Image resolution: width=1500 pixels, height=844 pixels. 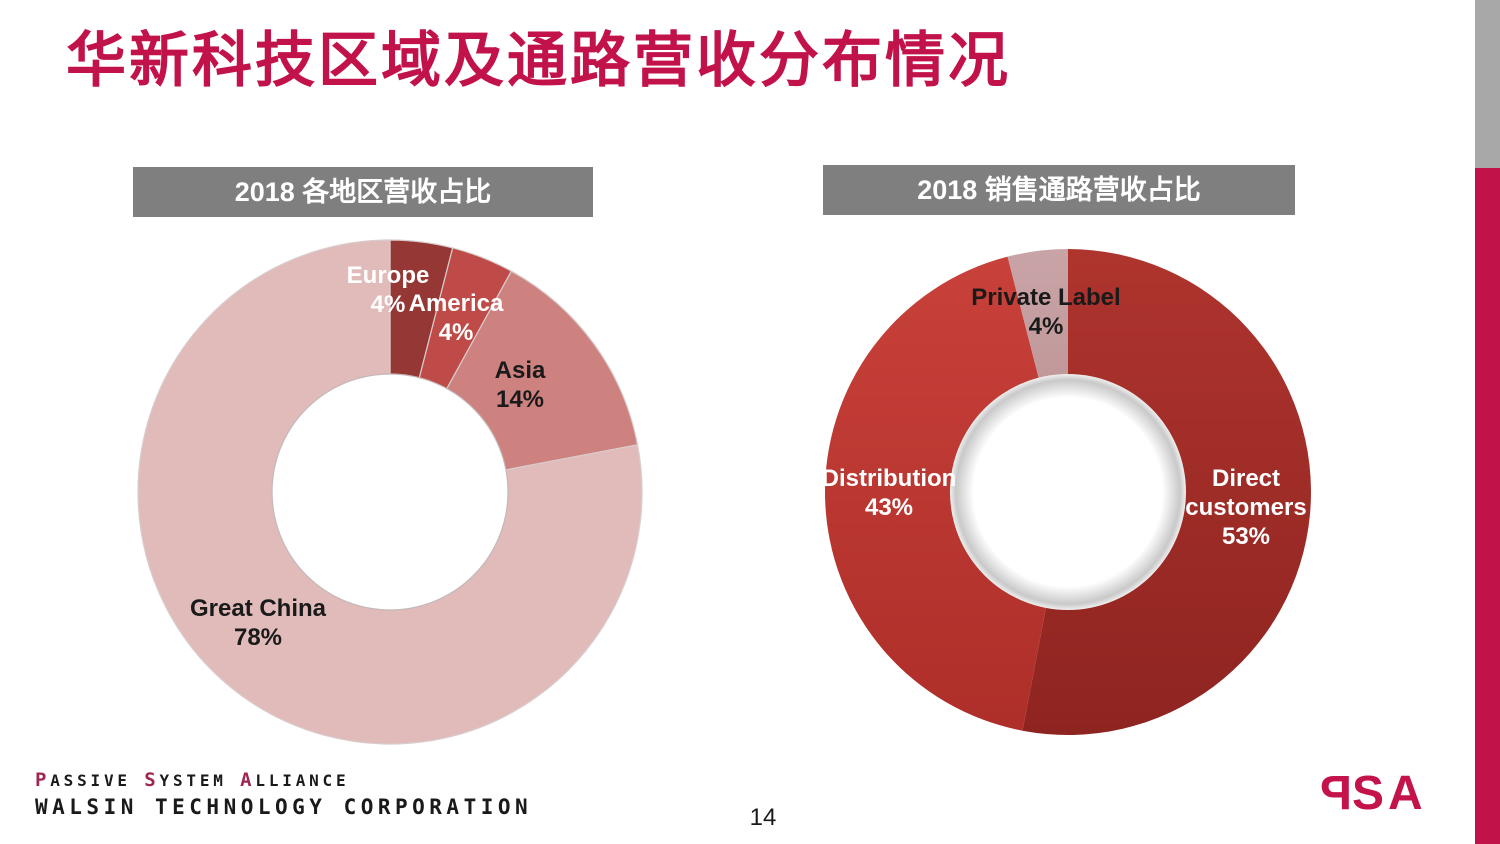 I want to click on slice-label-europe: Europe 4%, so click(x=388, y=290).